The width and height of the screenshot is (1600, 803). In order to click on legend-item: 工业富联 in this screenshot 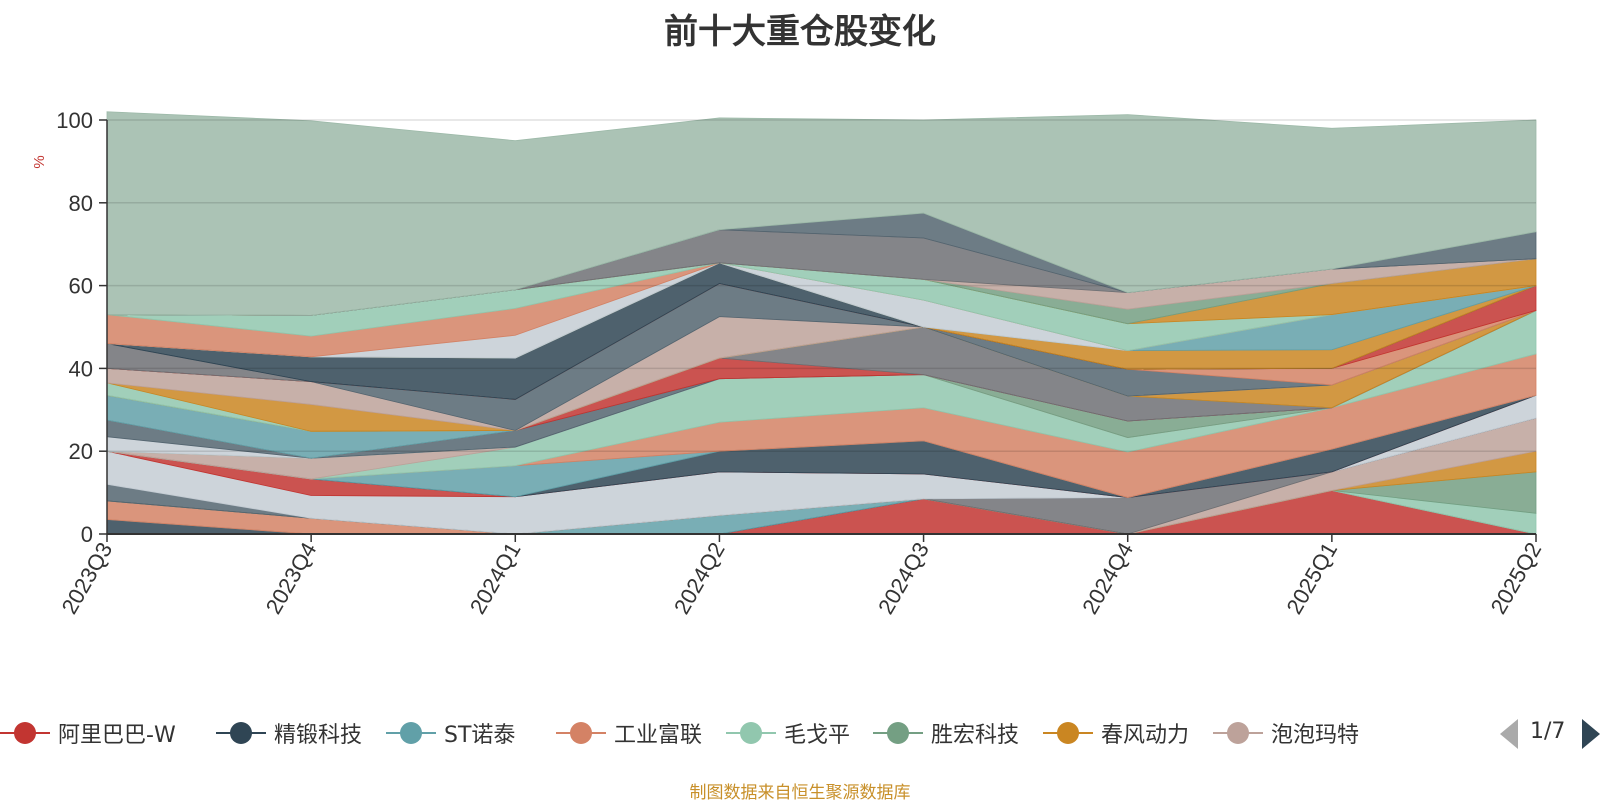, I will do `click(629, 733)`.